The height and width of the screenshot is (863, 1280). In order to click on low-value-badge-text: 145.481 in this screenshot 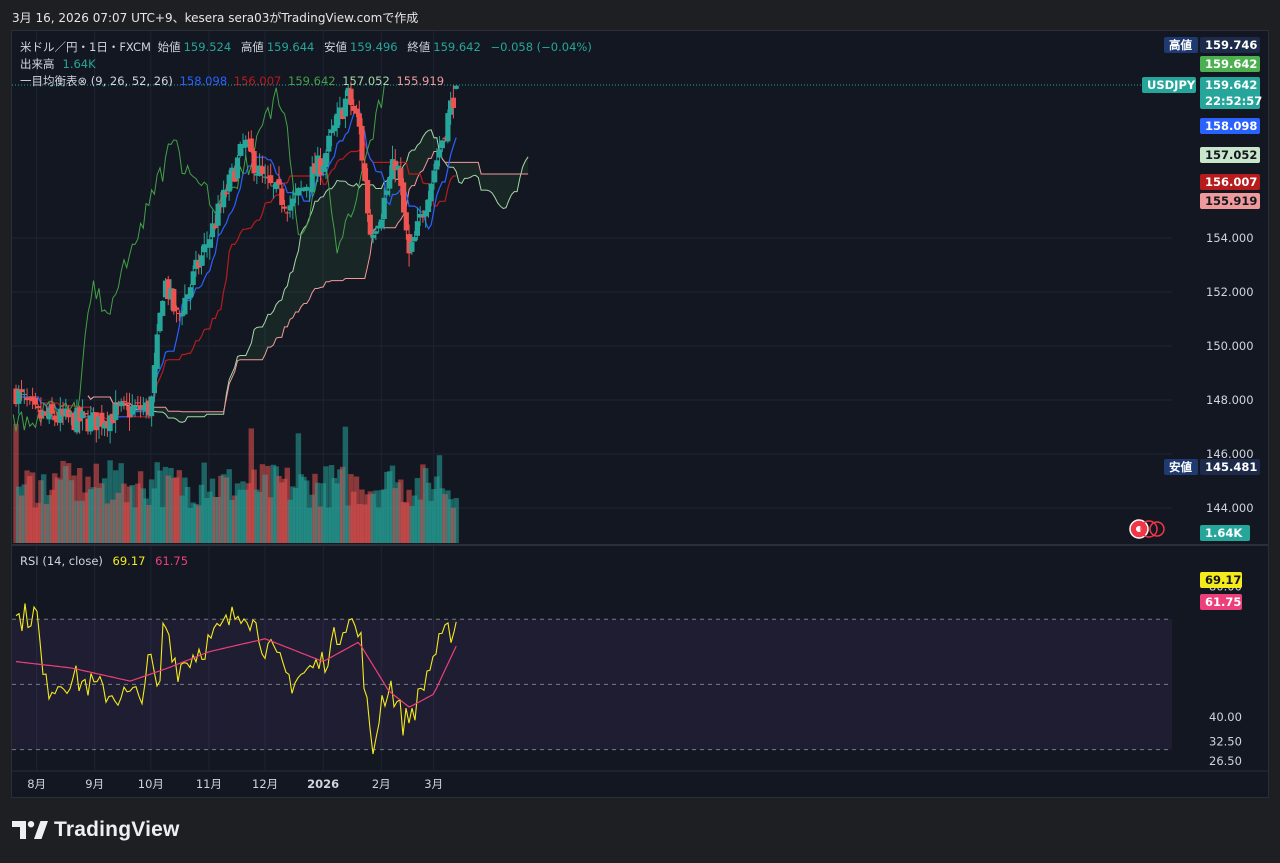, I will do `click(1231, 467)`.